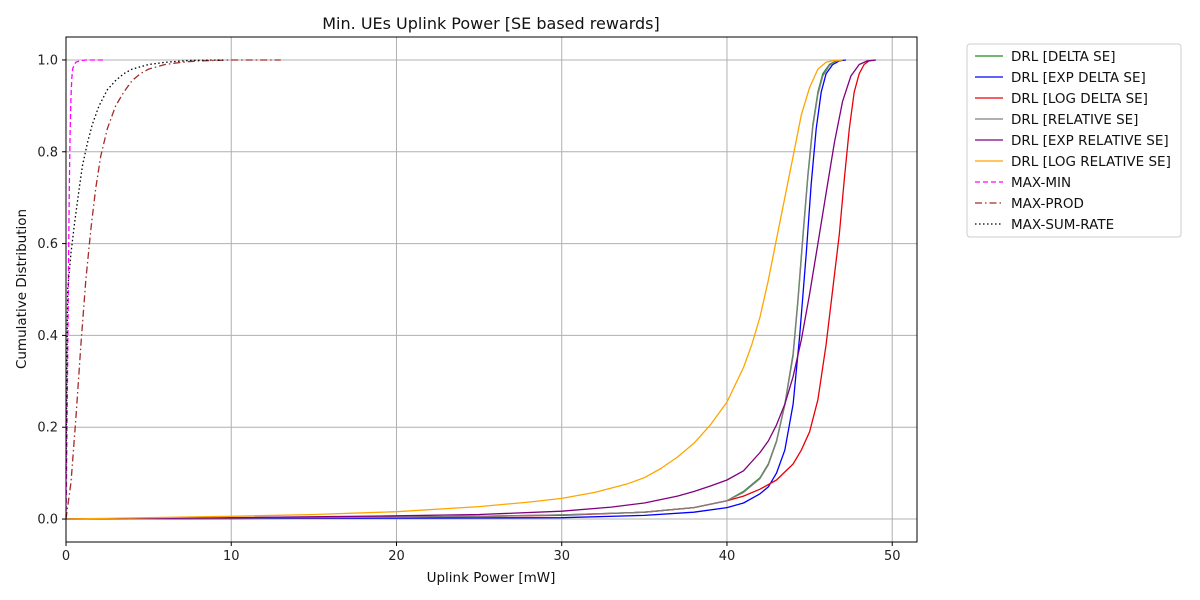 This screenshot has height=600, width=1200. I want to click on legend-label: DRL [DELTA SE], so click(1063, 57).